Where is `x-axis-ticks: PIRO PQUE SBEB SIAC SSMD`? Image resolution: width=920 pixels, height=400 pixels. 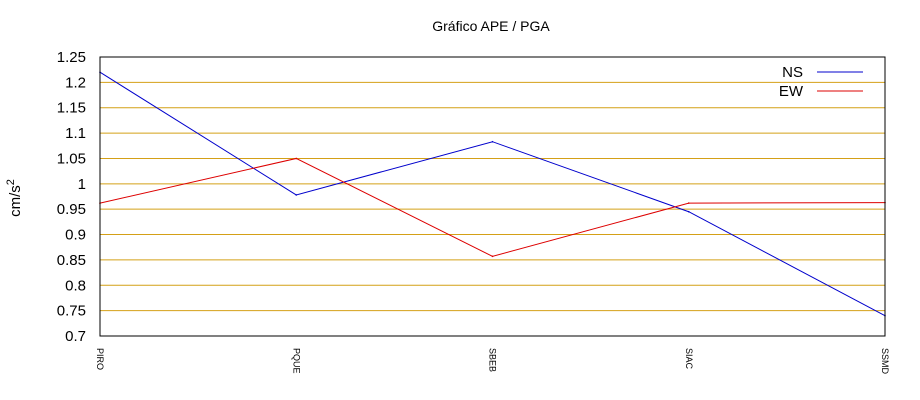
x-axis-ticks: PIRO PQUE SBEB SIAC SSMD is located at coordinates (492, 361).